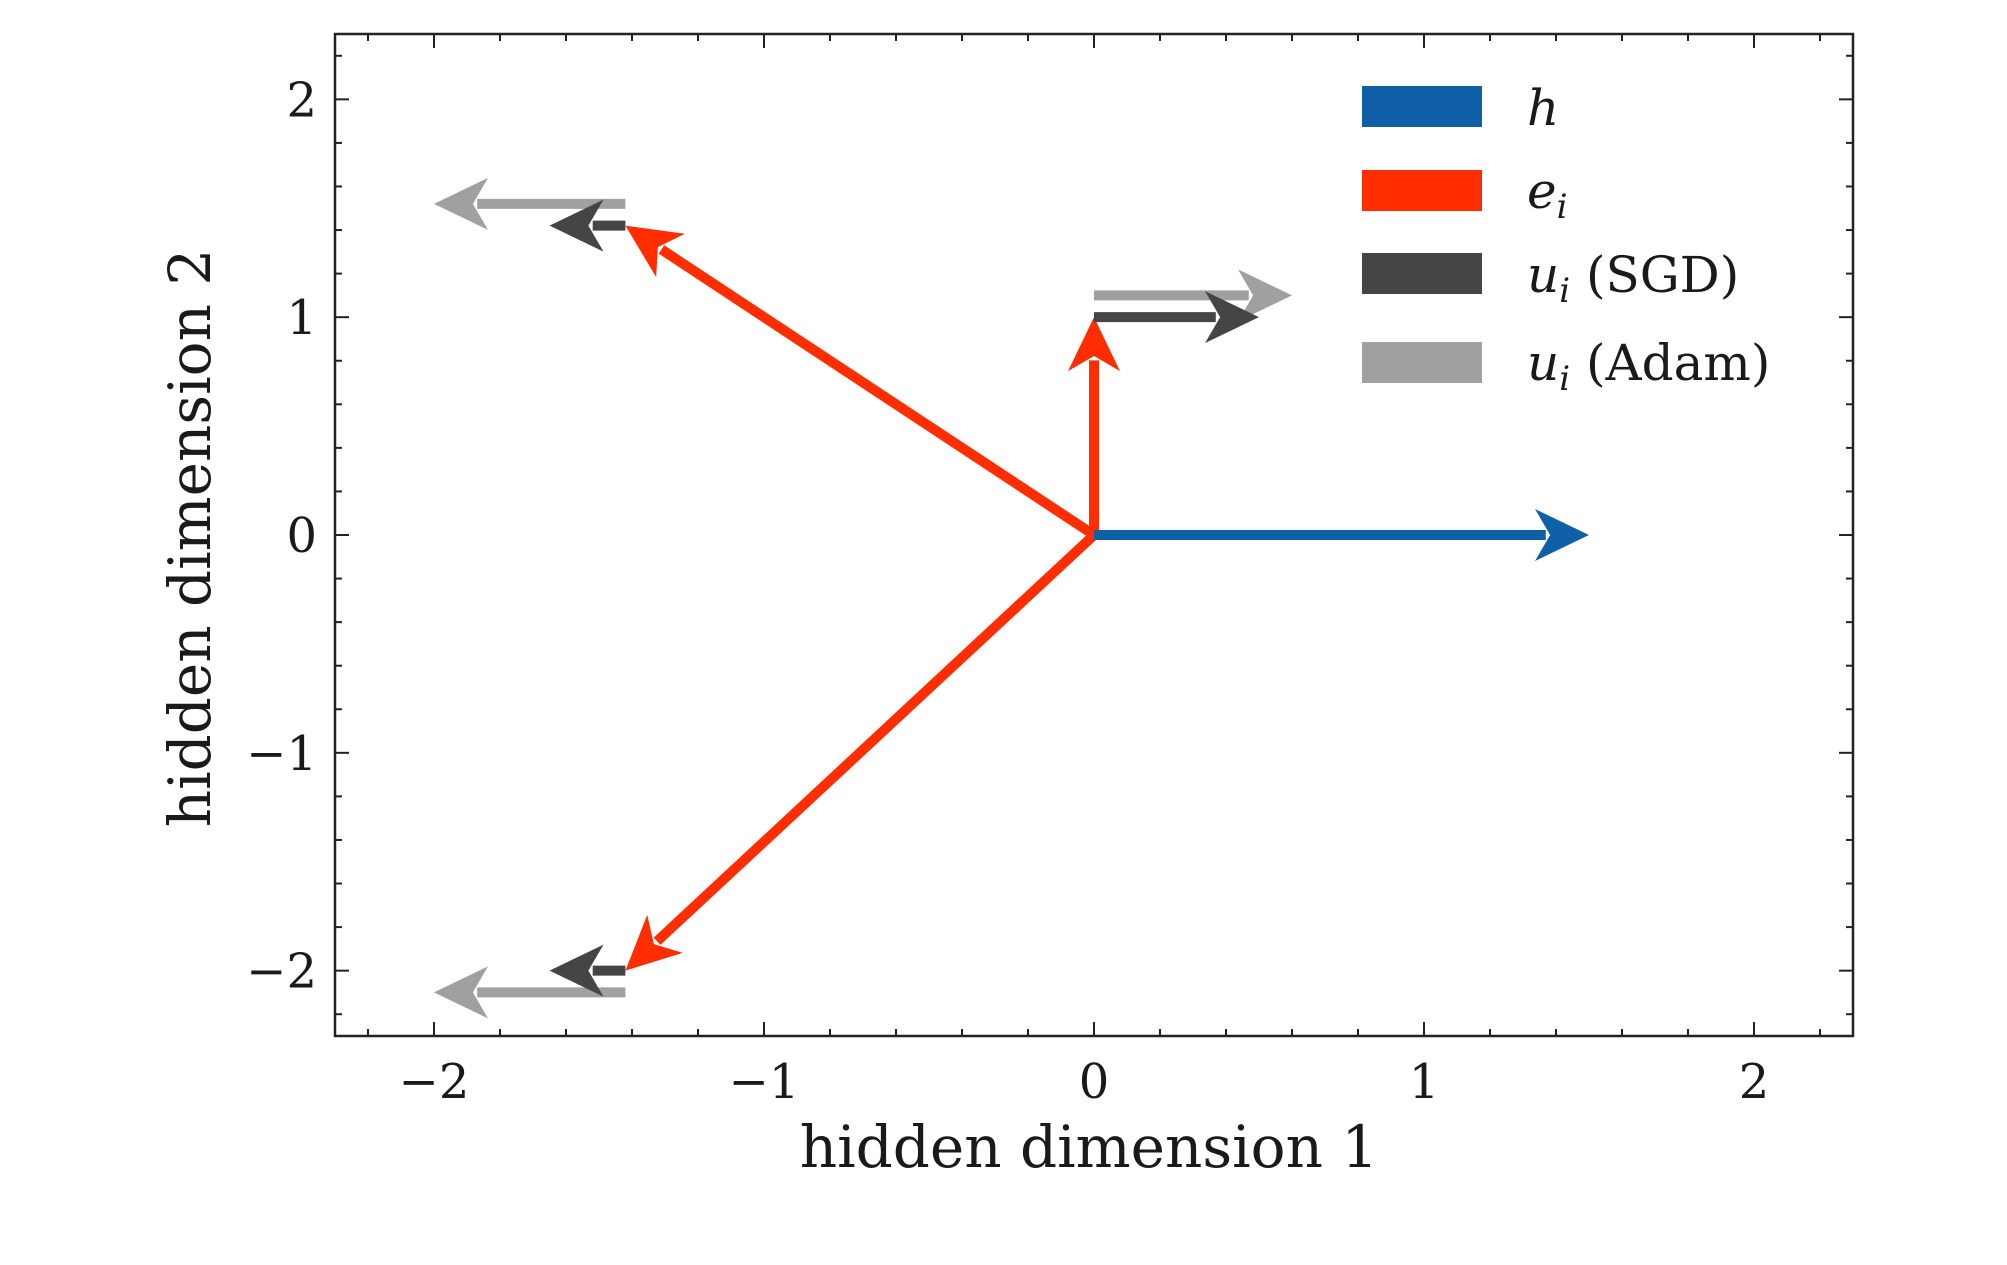 The width and height of the screenshot is (2007, 1265). I want to click on legend-label-sgd: ui (SGD), so click(1633, 278).